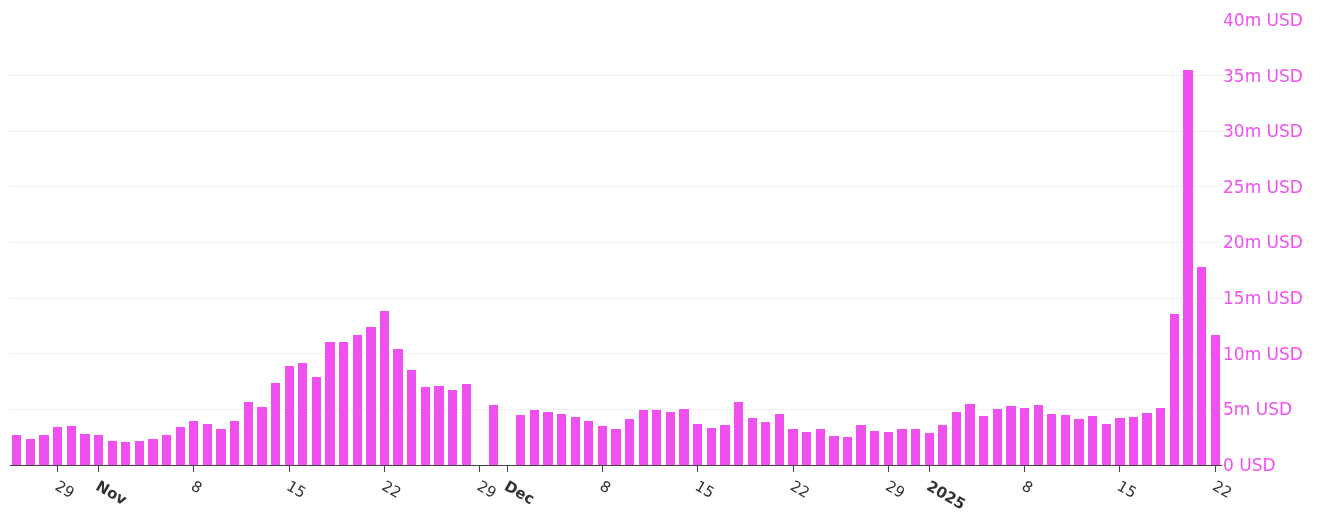 The image size is (1334, 523). I want to click on y-tick-label: 10m USD, so click(1263, 353).